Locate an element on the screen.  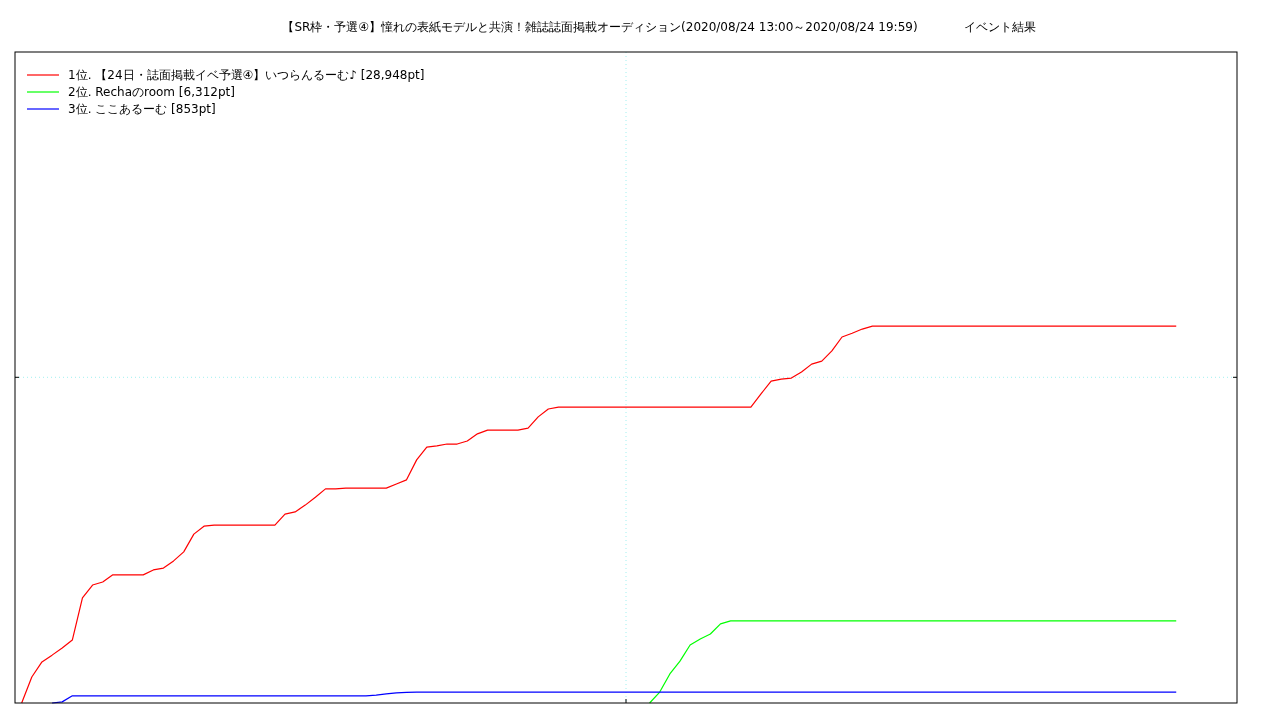
chart-title: 【SR枠・予選④】憧れの表紙モデルと共演！雑誌誌面掲載オーディション(2020/08/24 13:00～2020/08/24 19:59) is located at coordinates (600, 27).